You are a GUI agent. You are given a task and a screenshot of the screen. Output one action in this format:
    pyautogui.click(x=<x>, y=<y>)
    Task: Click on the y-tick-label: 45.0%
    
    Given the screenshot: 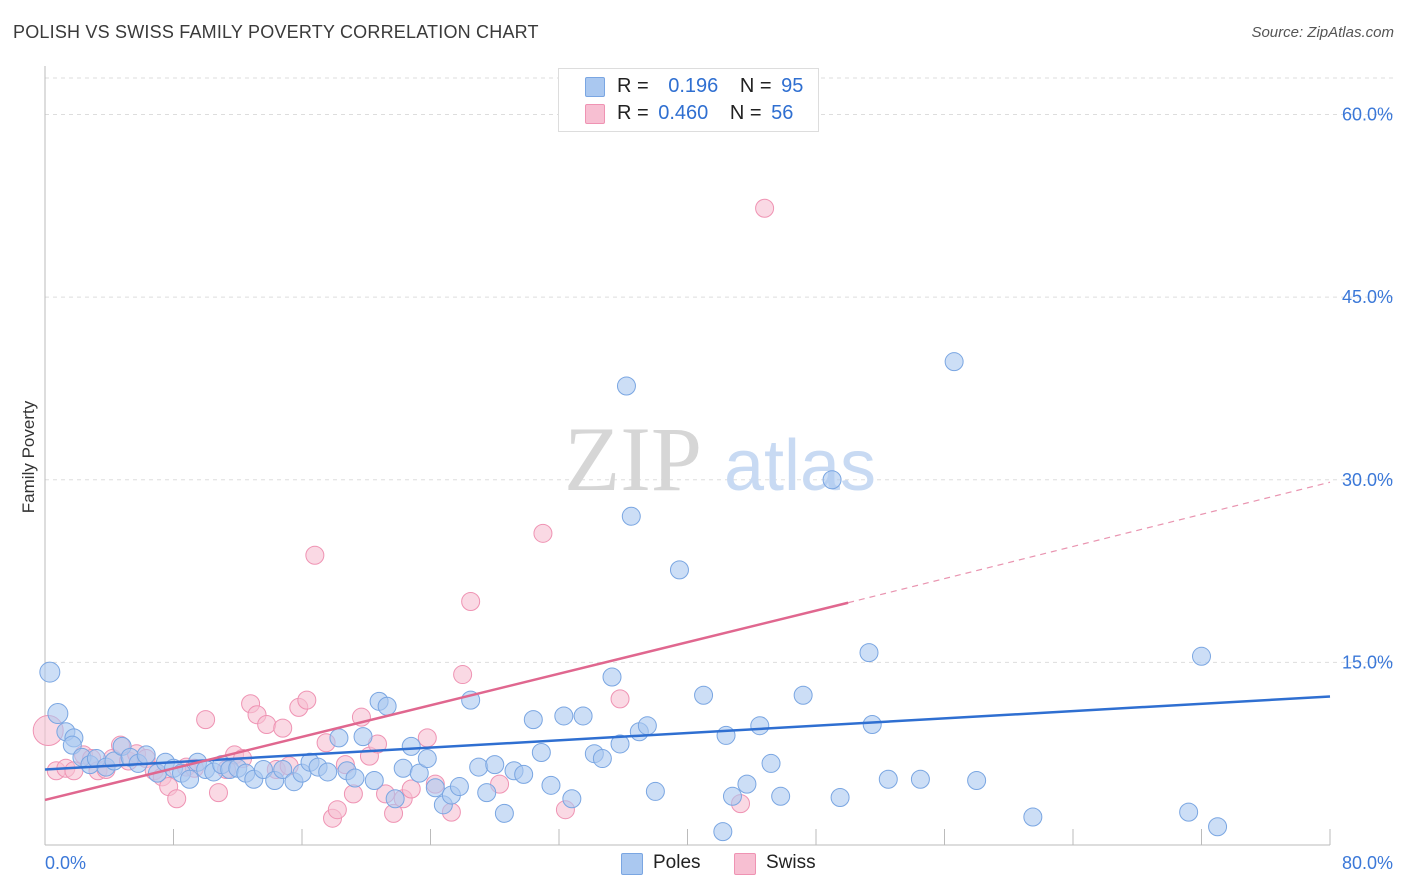 What is the action you would take?
    pyautogui.click(x=1367, y=297)
    